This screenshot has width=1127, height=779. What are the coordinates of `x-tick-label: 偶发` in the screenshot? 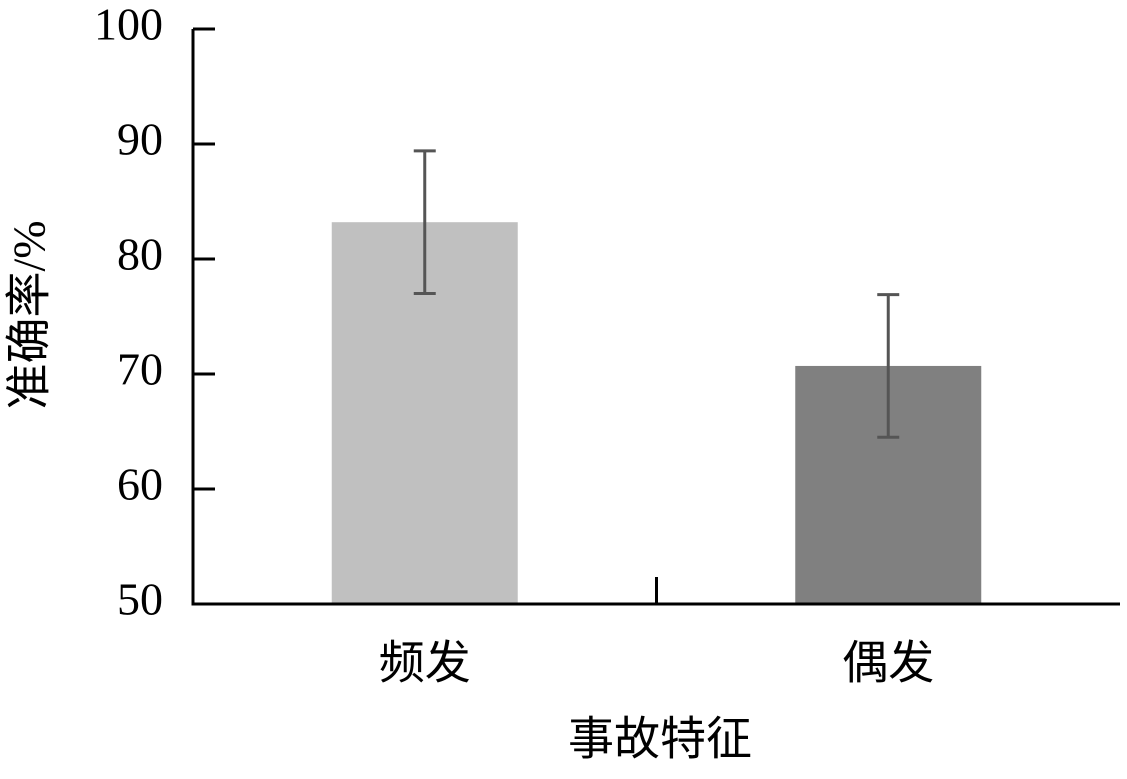 It's located at (888, 663).